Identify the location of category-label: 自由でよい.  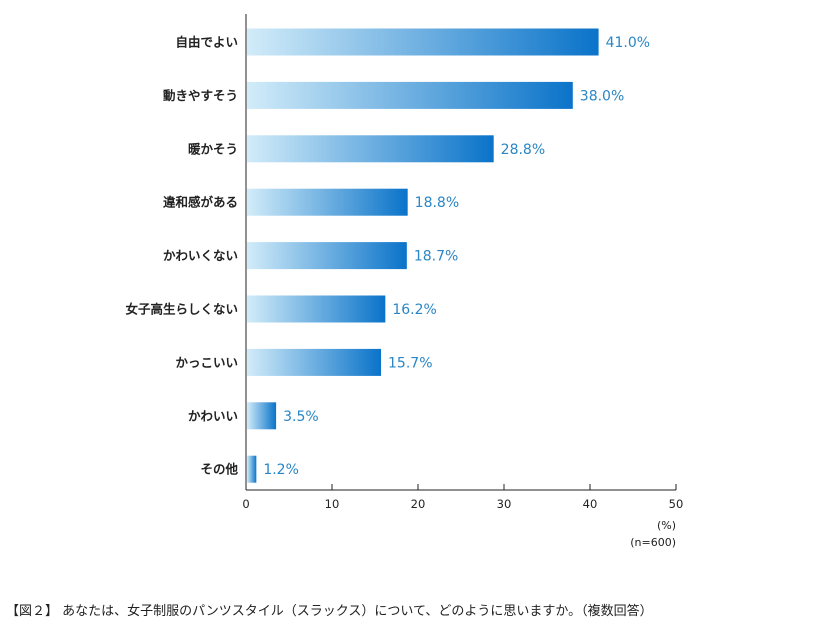
(206, 42).